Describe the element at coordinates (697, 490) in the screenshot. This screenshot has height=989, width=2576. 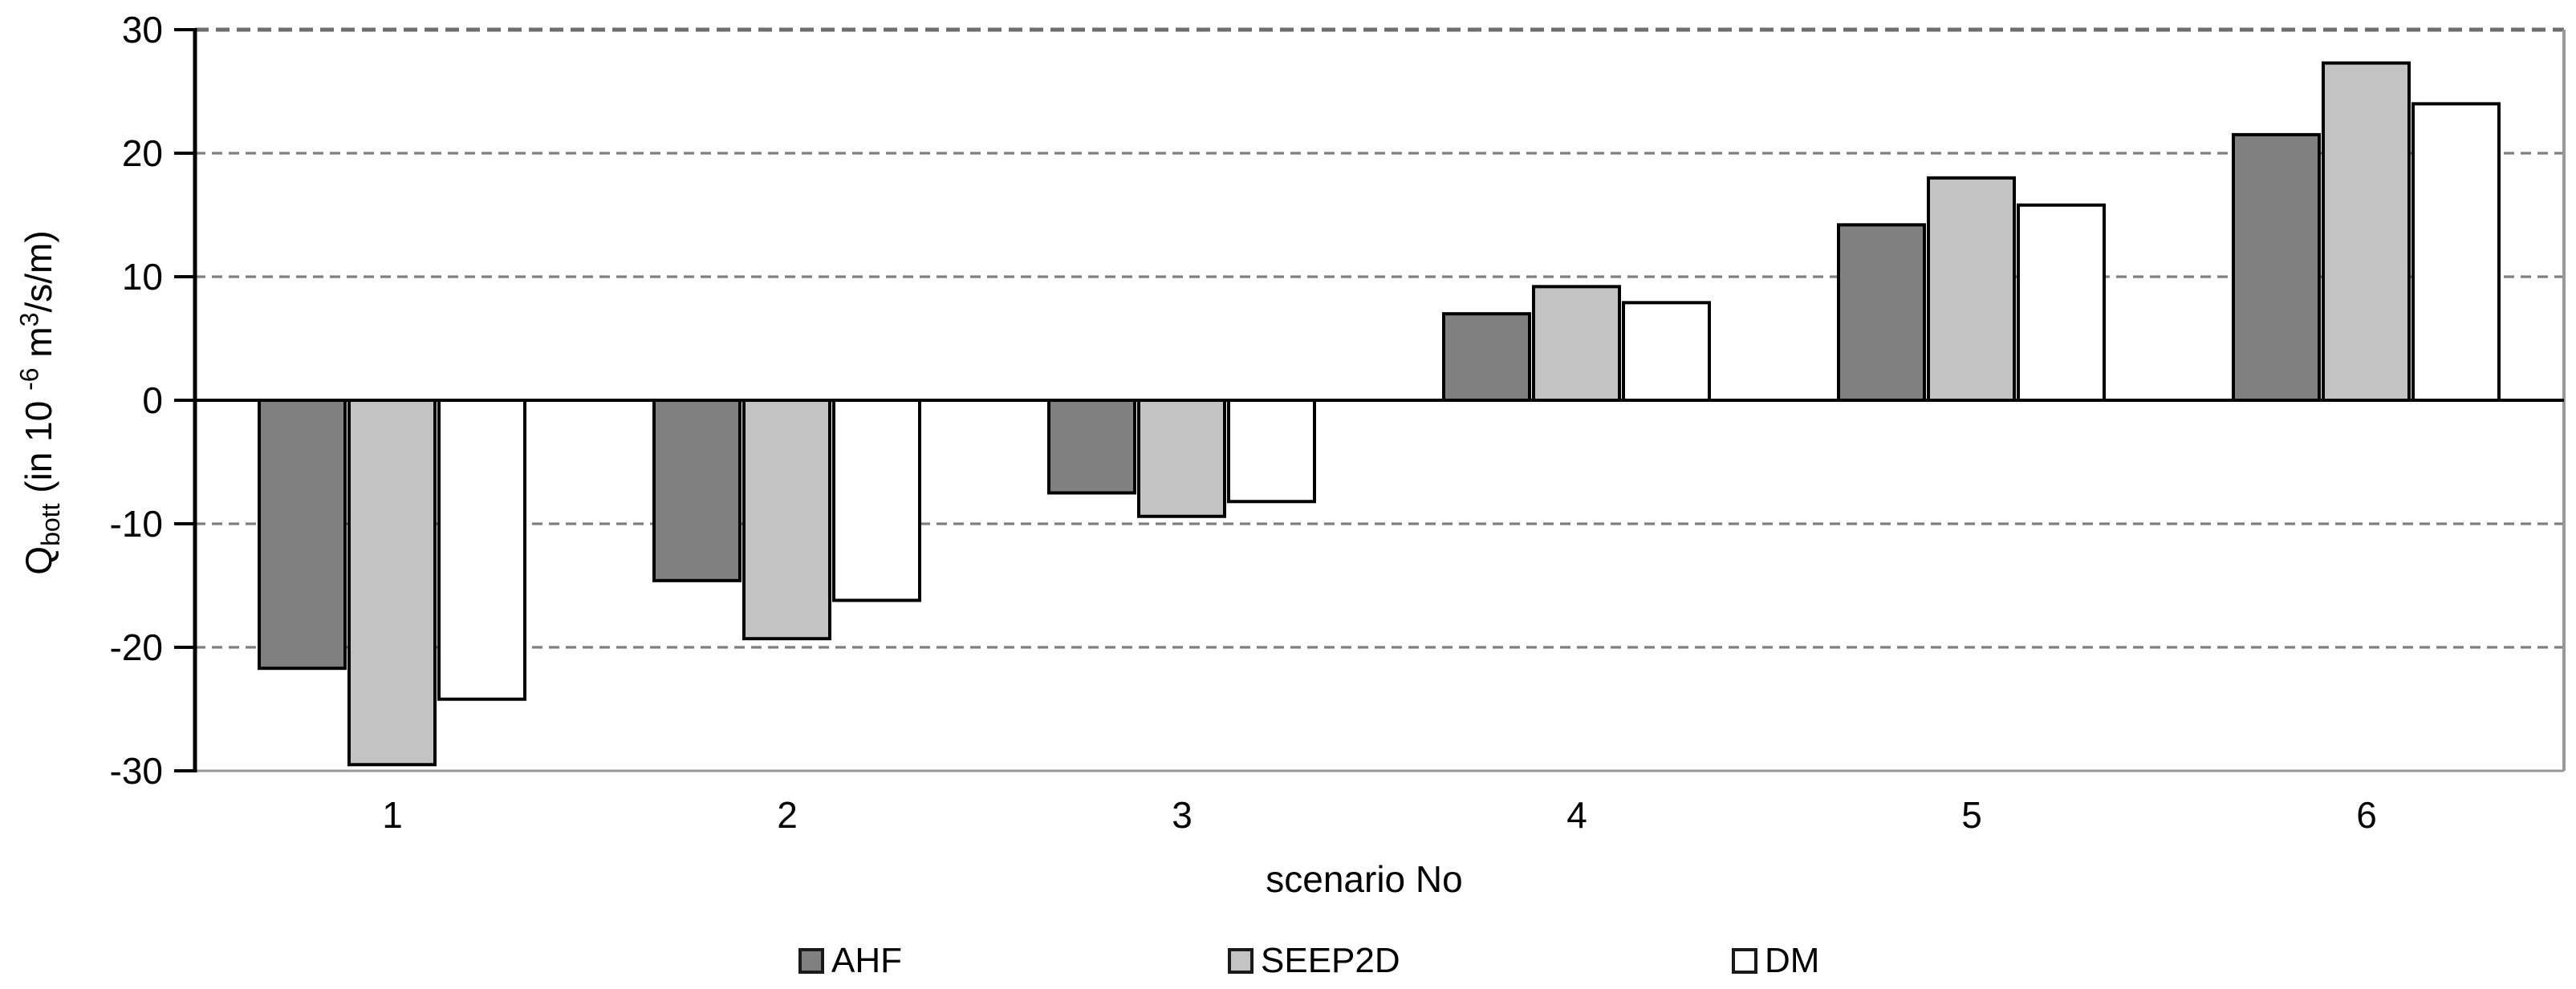
I see `bar-scenario2-ahf` at that location.